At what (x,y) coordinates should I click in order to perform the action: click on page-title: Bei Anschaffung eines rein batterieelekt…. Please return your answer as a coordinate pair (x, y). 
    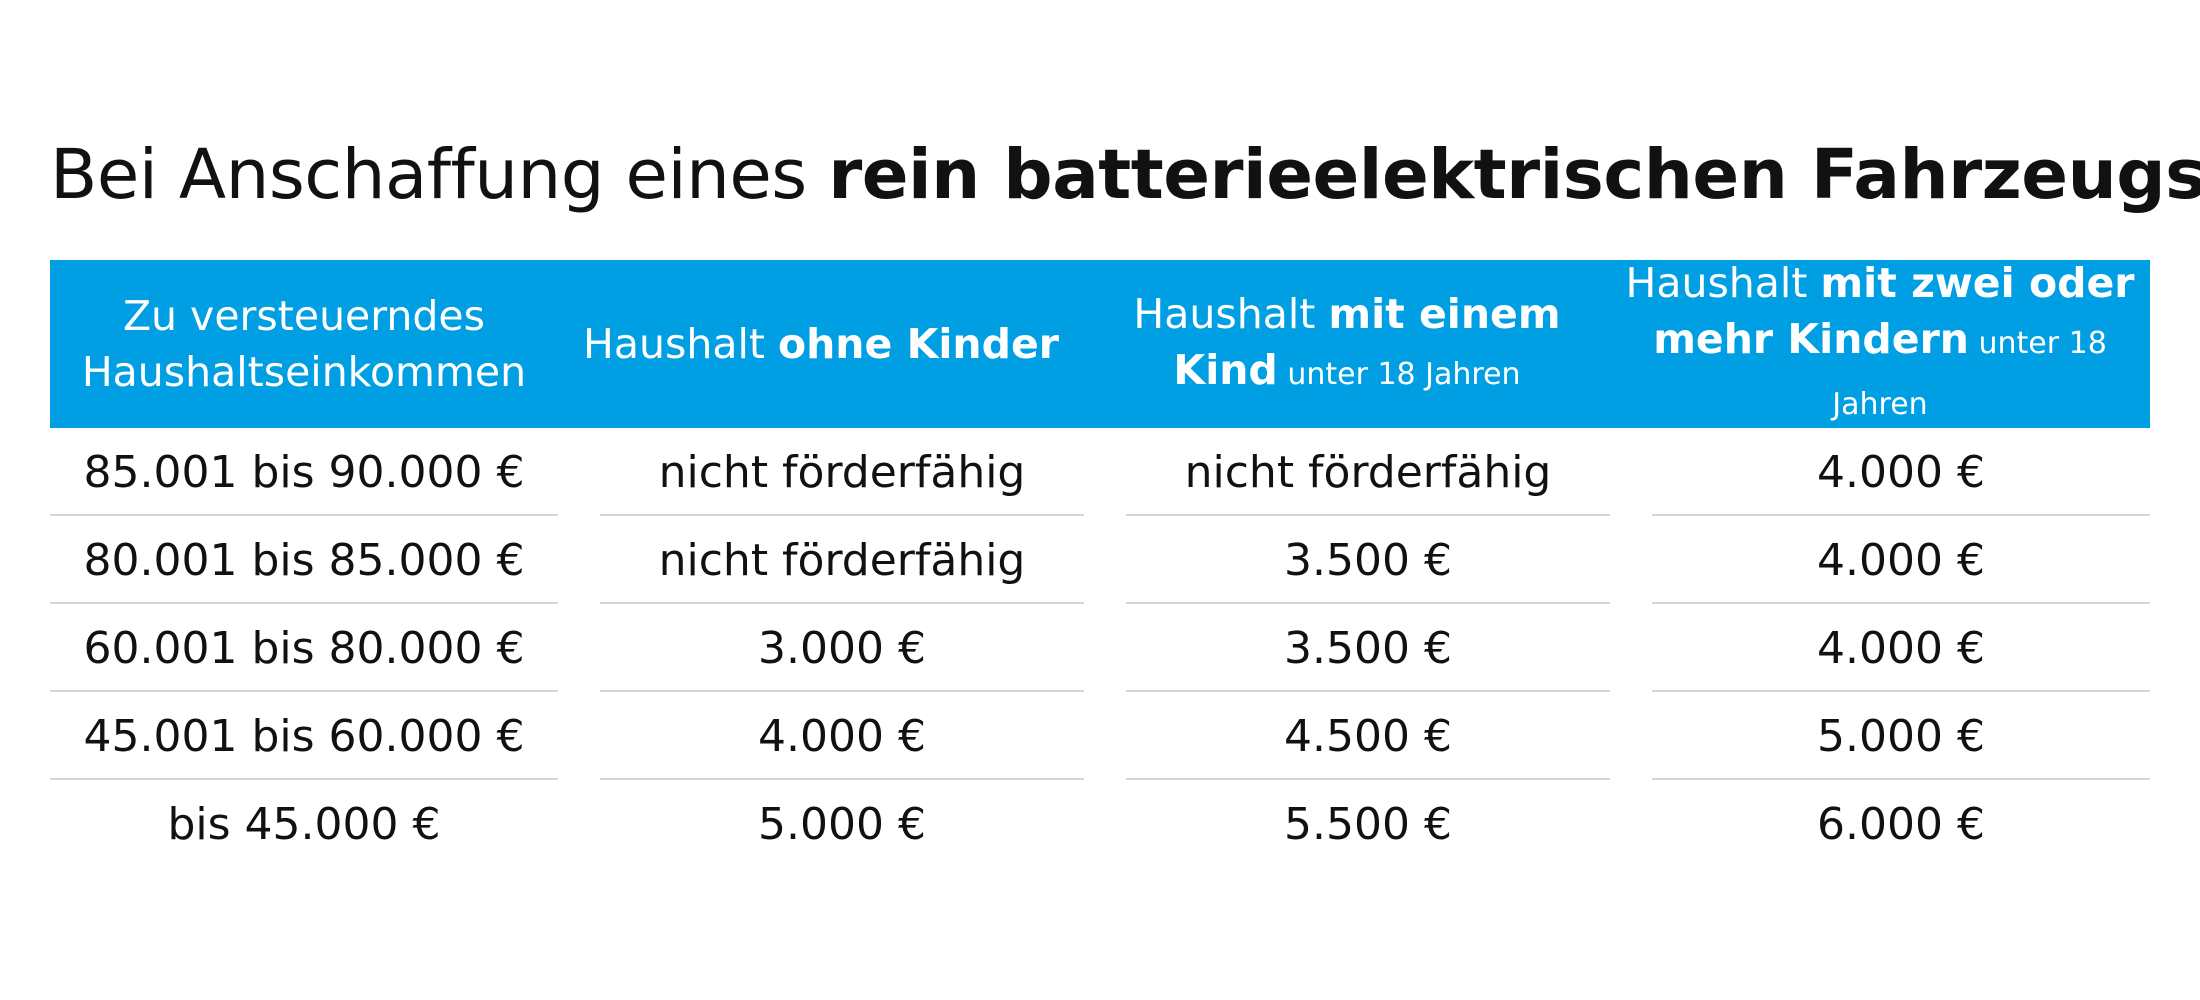
    Looking at the image, I should click on (1125, 175).